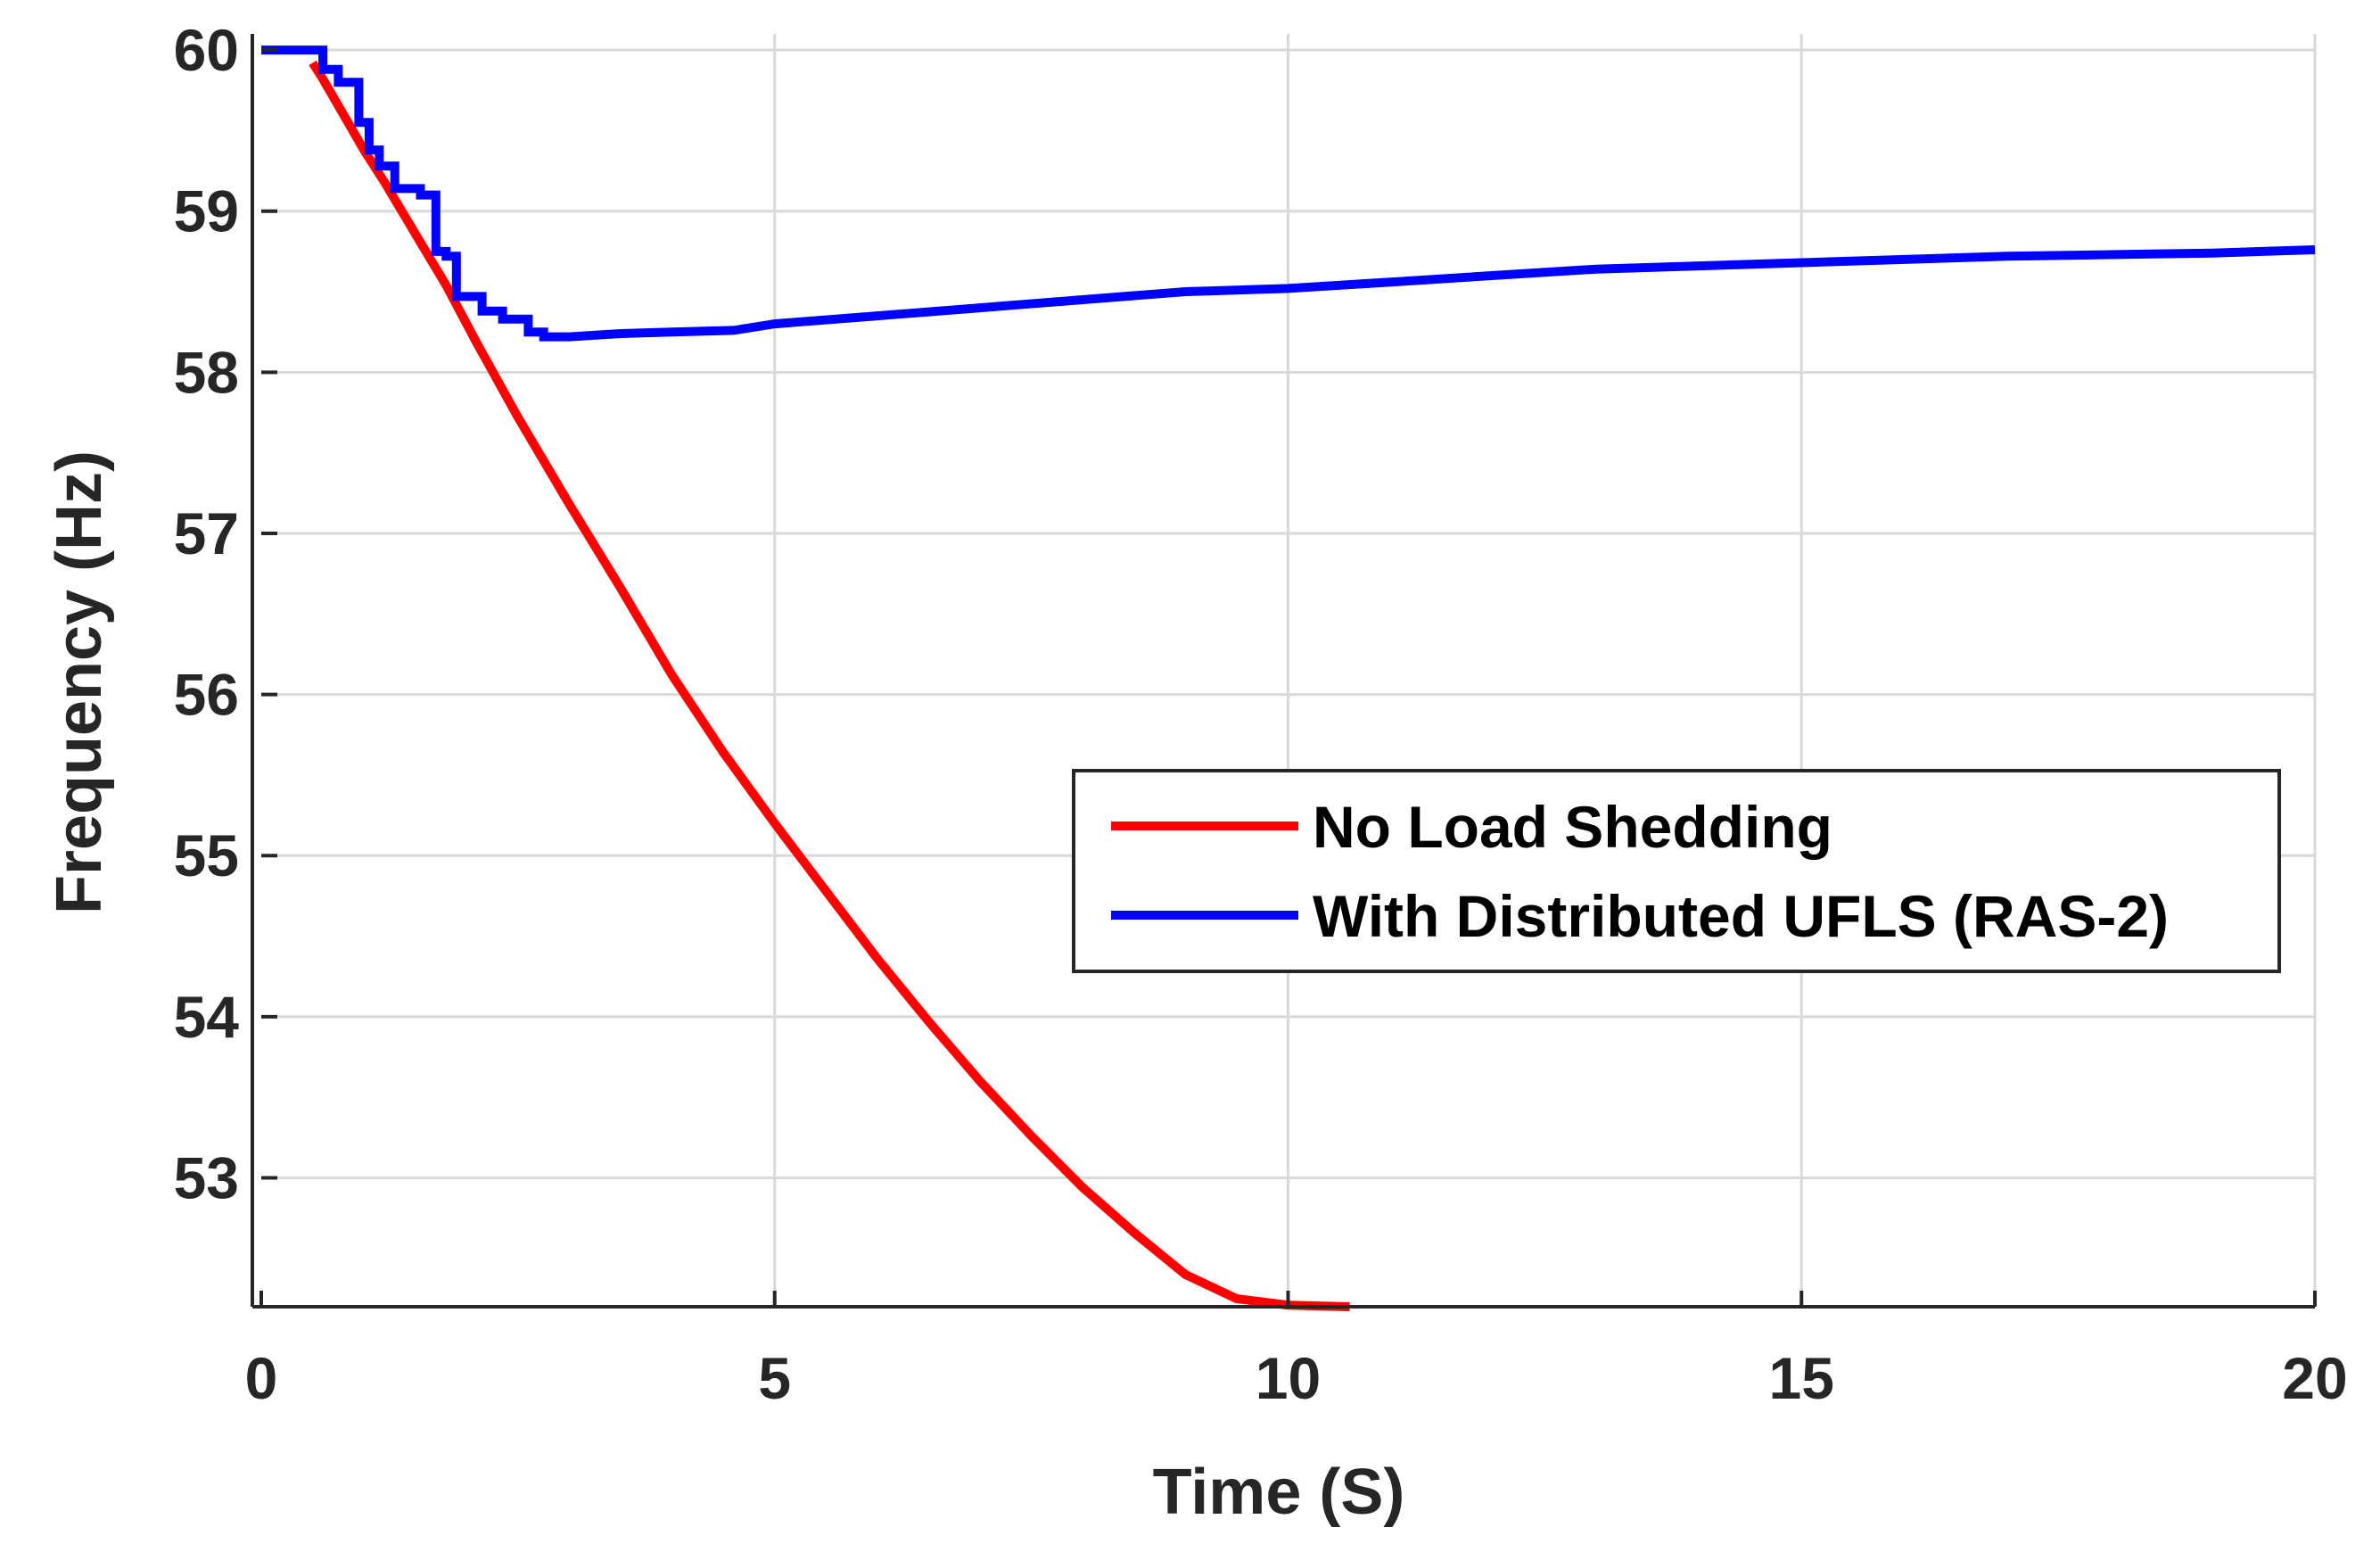 The image size is (2380, 1544). What do you see at coordinates (206, 372) in the screenshot?
I see `y-tick-label-58: 58` at bounding box center [206, 372].